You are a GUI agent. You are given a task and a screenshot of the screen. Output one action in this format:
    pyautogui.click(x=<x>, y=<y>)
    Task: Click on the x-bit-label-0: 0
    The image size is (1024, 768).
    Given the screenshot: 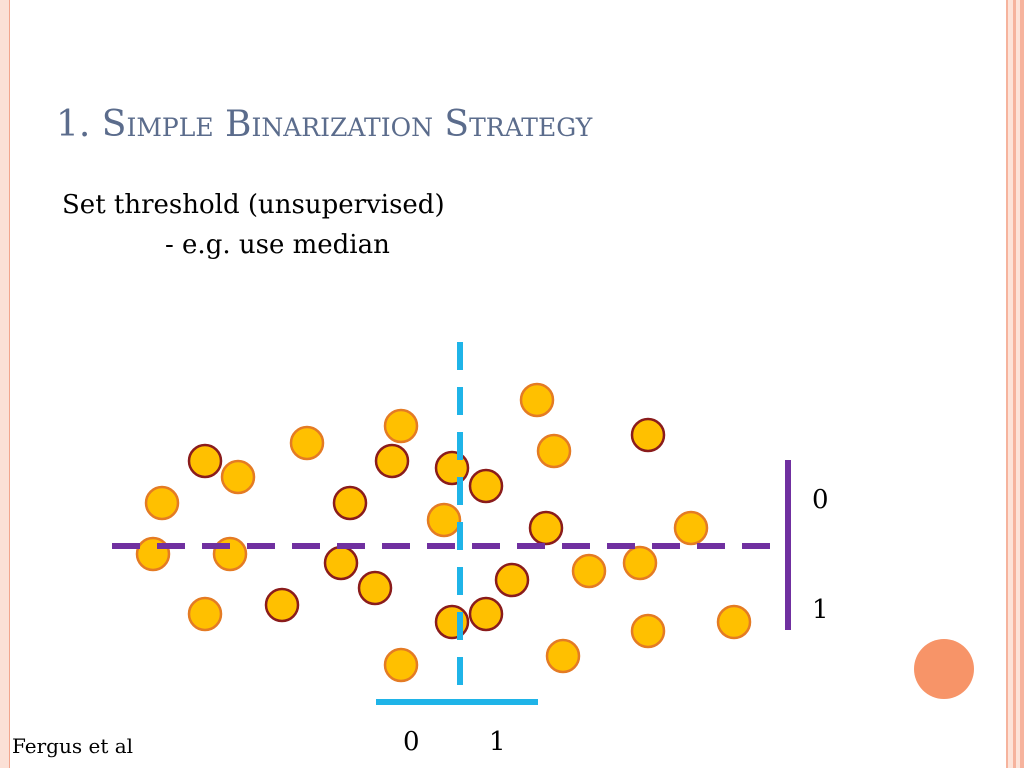 What is the action you would take?
    pyautogui.click(x=411, y=742)
    